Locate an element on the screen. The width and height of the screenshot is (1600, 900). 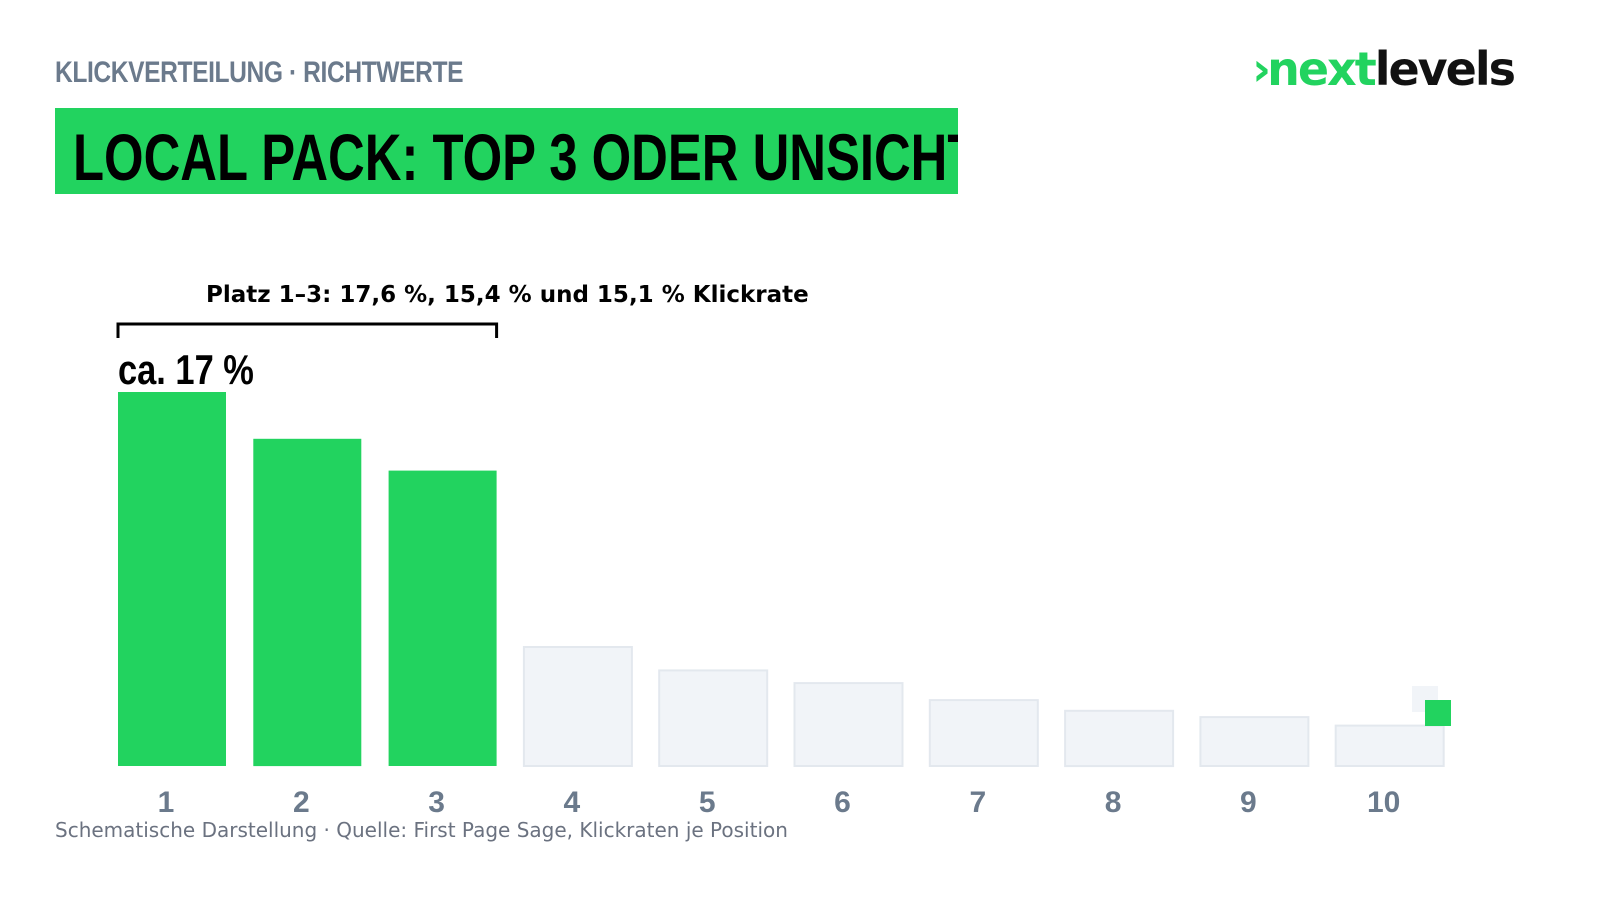
x-tick-9: 9 is located at coordinates (1248, 802).